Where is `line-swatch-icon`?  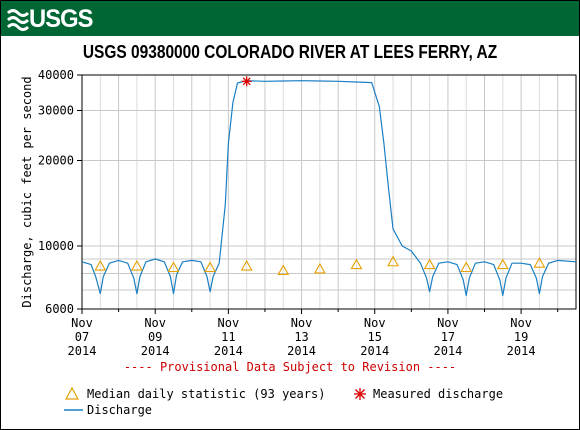 line-swatch-icon is located at coordinates (73, 410).